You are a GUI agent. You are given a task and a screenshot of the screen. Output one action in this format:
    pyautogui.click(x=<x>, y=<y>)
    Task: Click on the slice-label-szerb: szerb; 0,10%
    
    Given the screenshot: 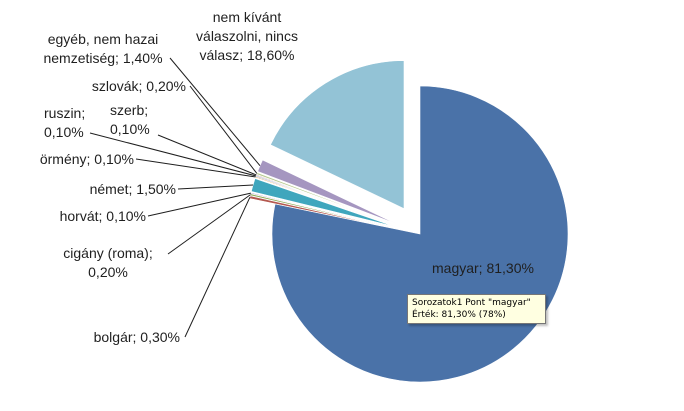 What is the action you would take?
    pyautogui.click(x=130, y=119)
    